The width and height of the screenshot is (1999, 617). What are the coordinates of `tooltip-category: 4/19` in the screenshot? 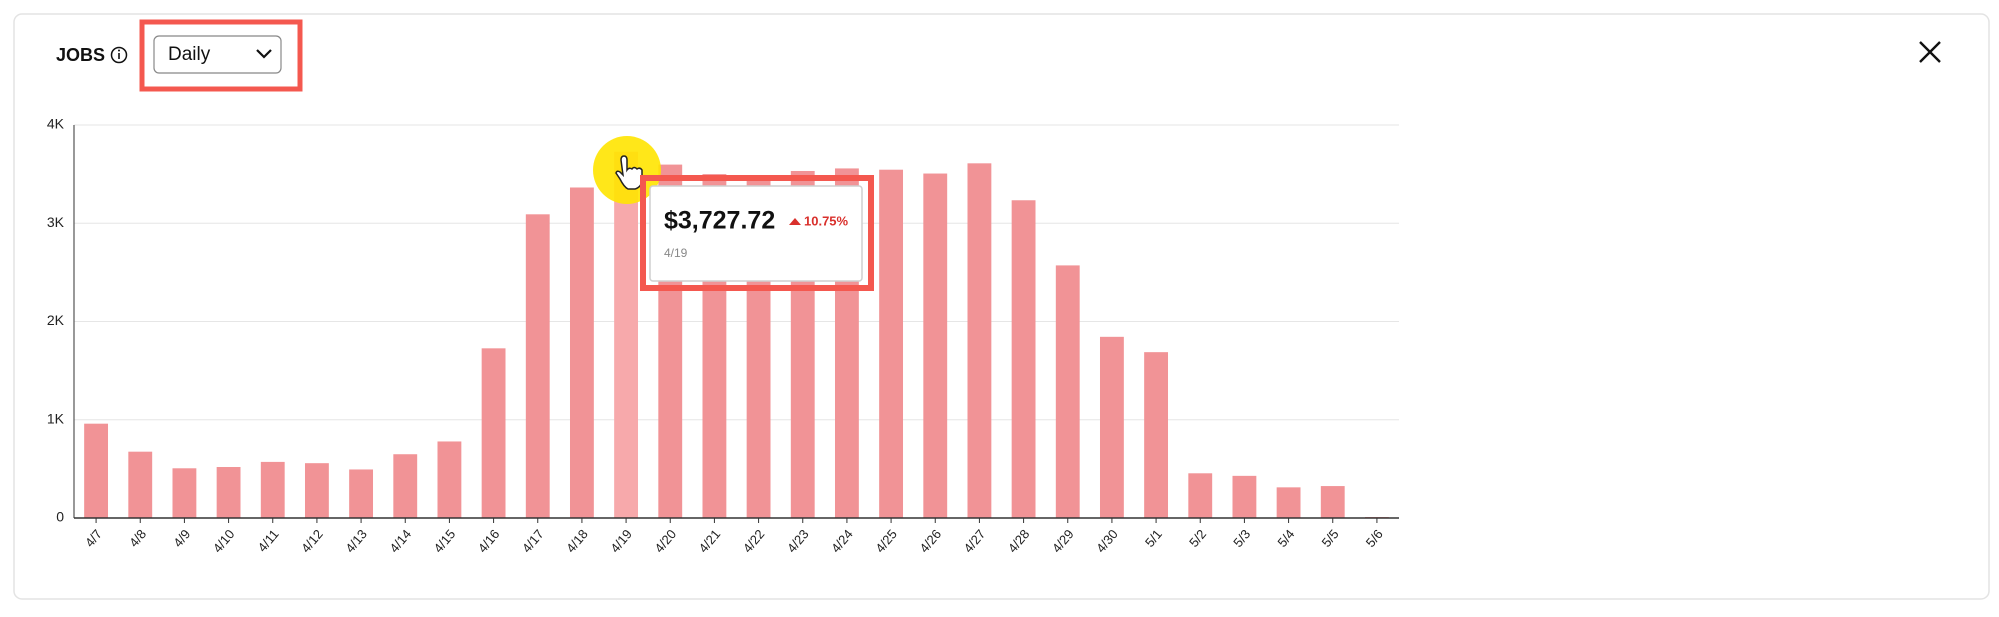 It's located at (676, 253).